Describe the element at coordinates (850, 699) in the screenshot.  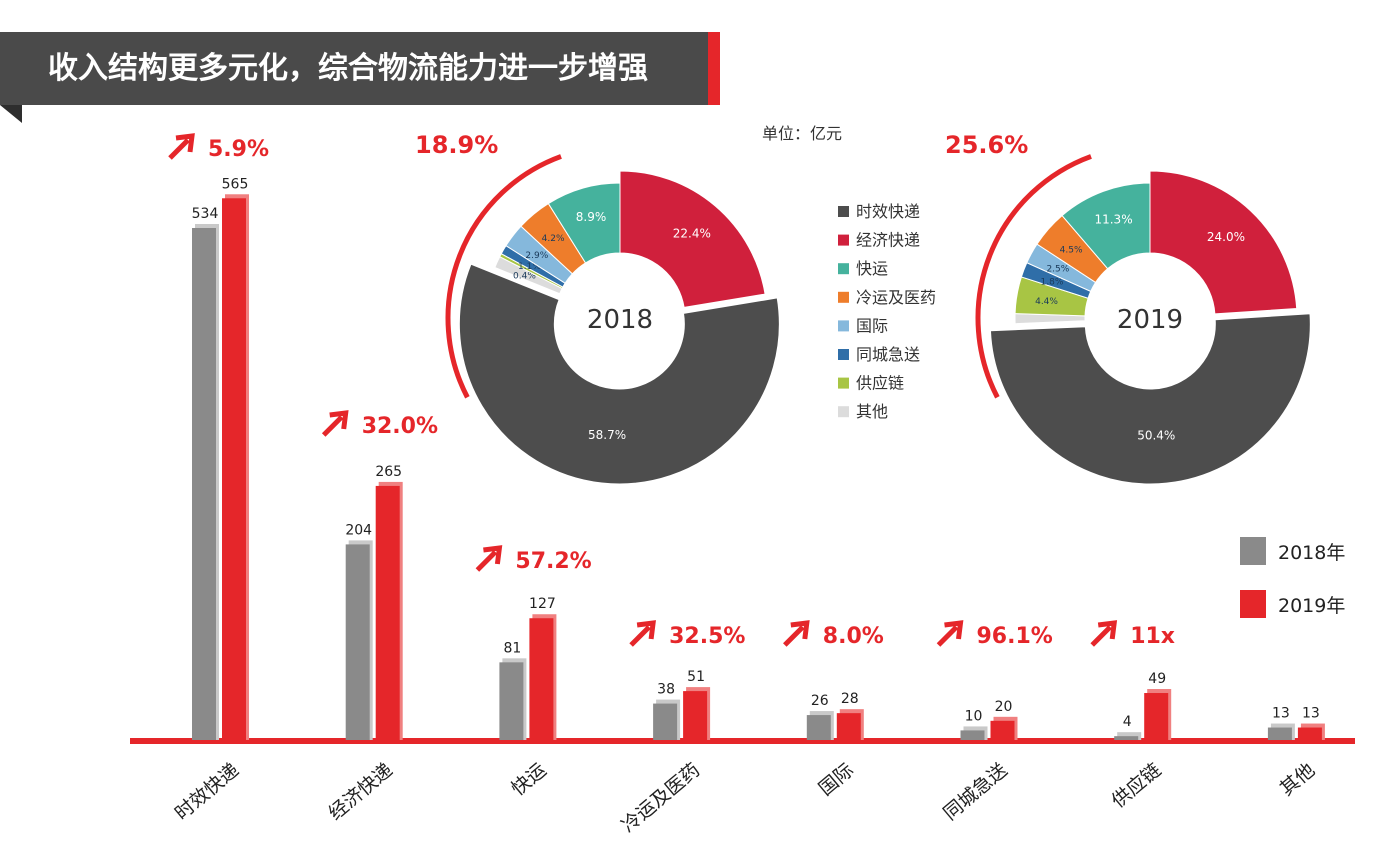
I see `bar-value-label: 28` at that location.